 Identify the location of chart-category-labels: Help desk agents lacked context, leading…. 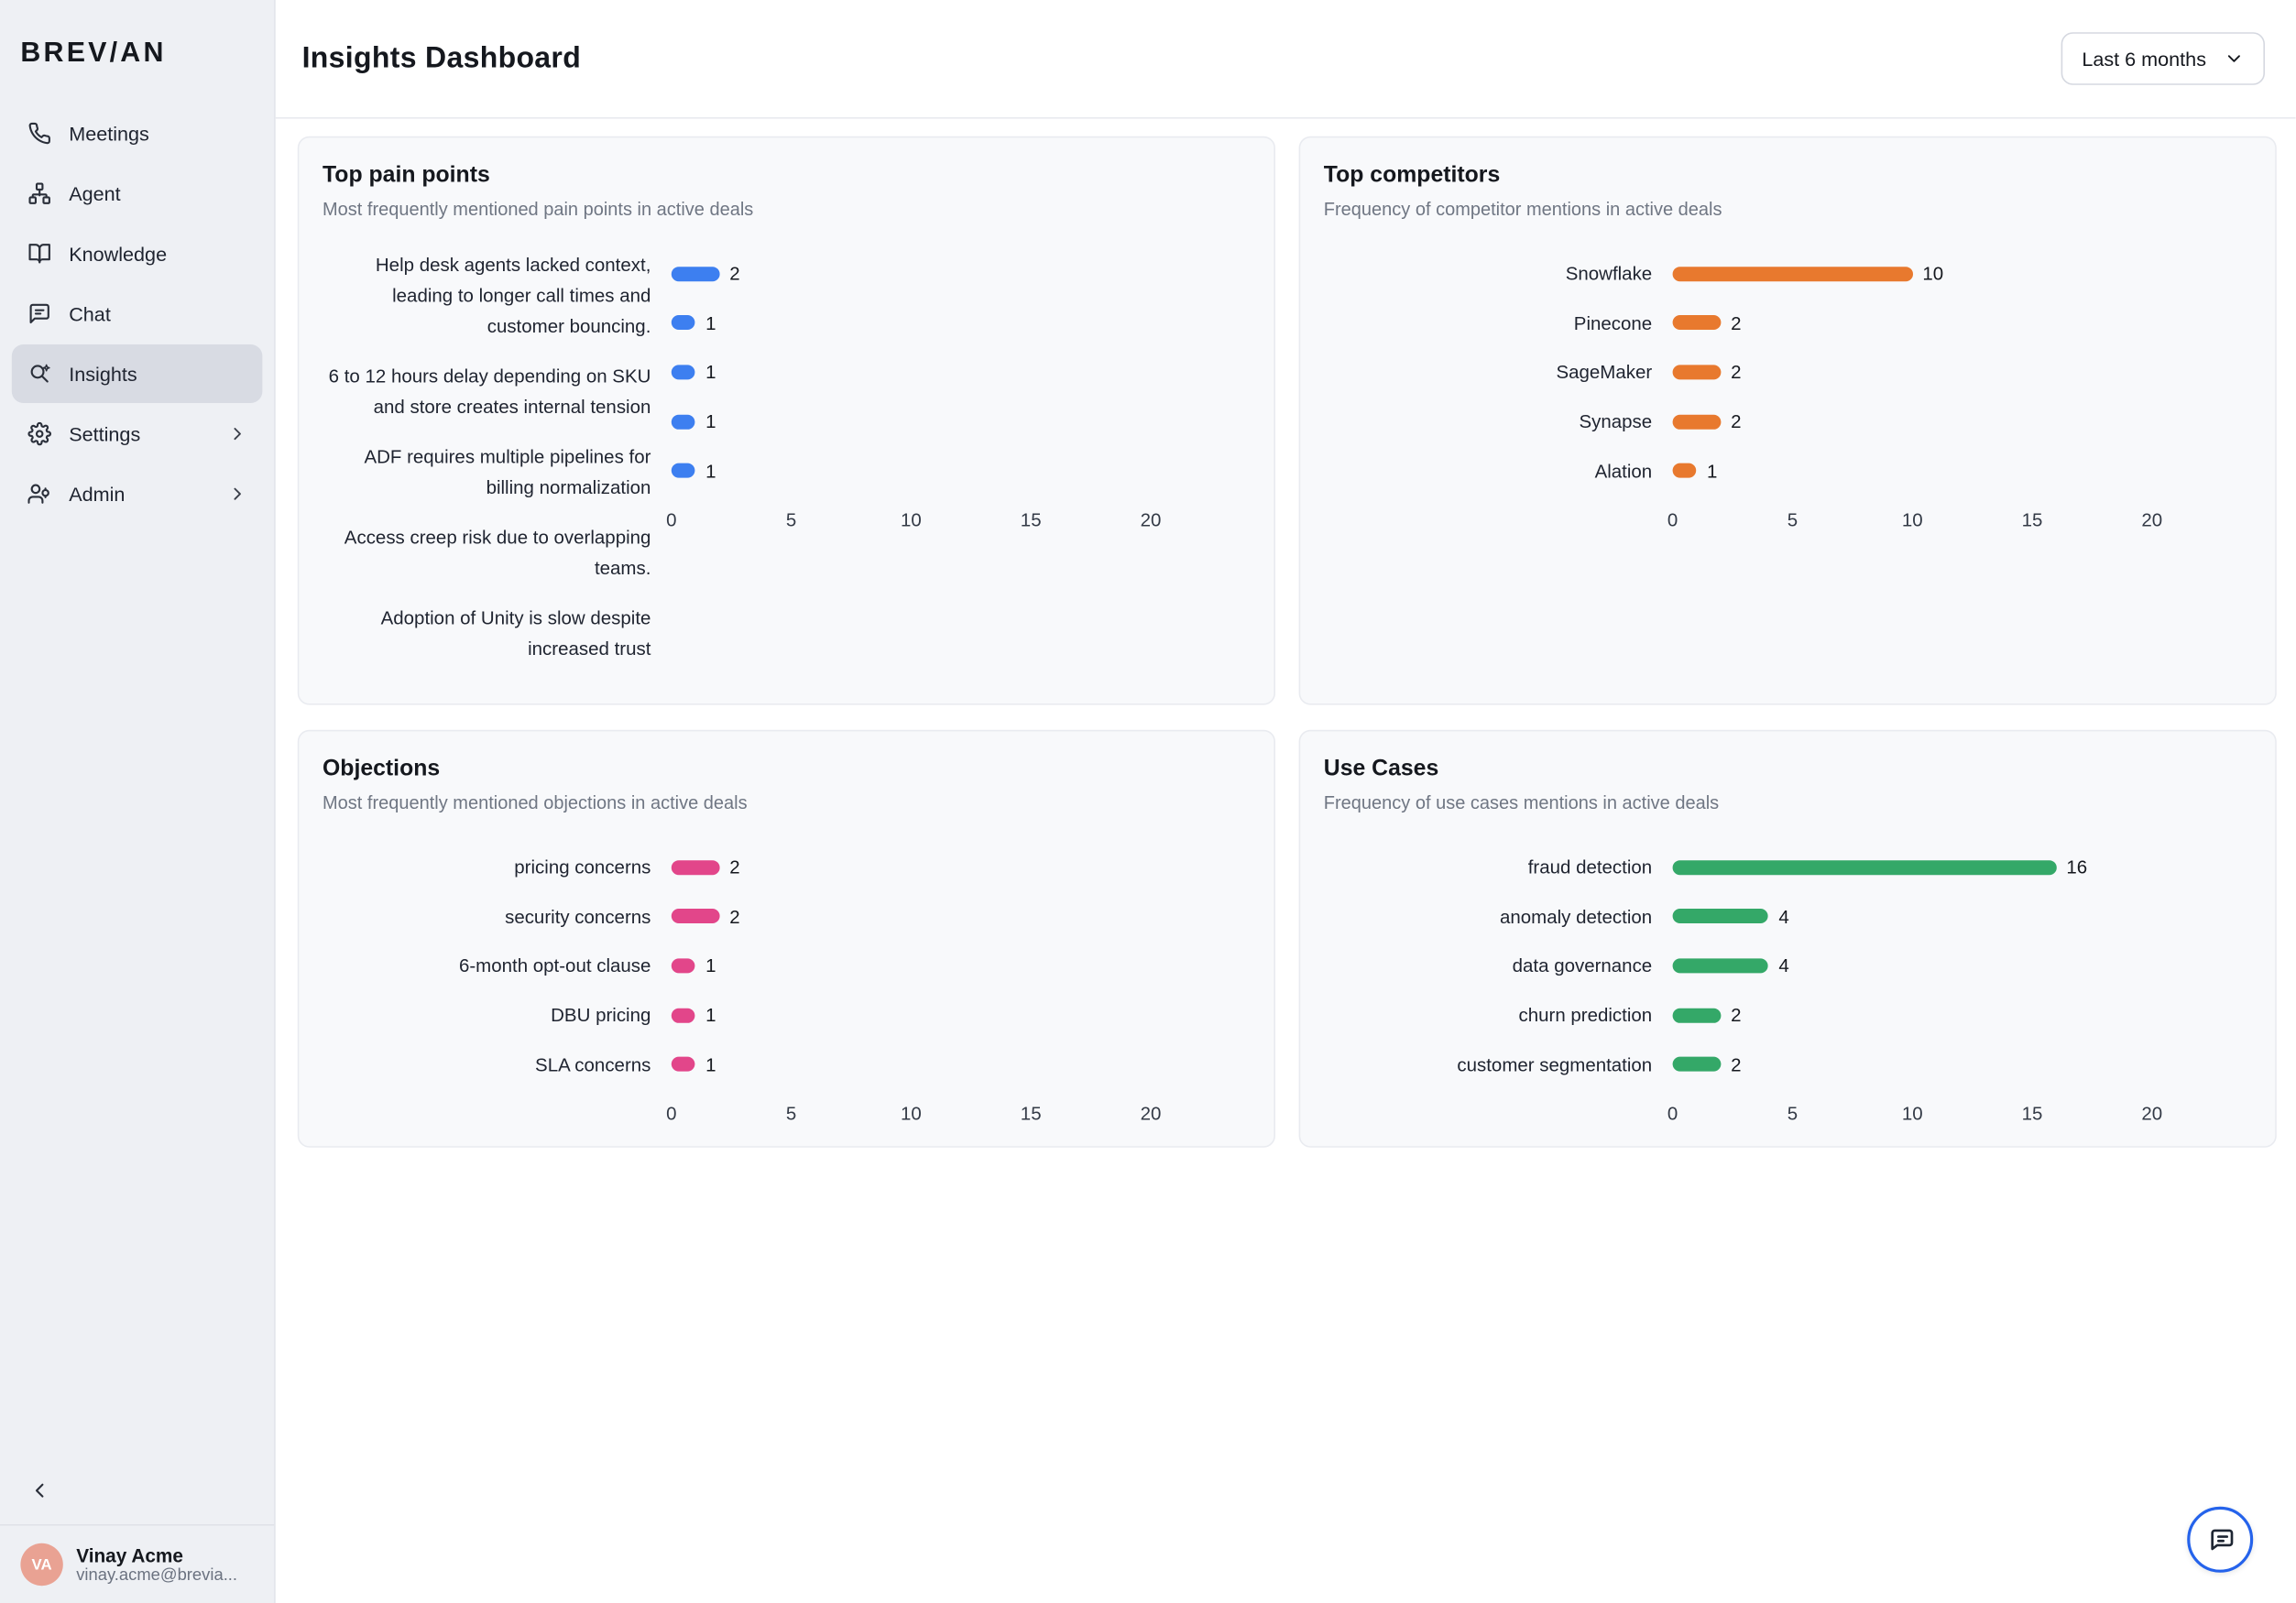
(487, 466).